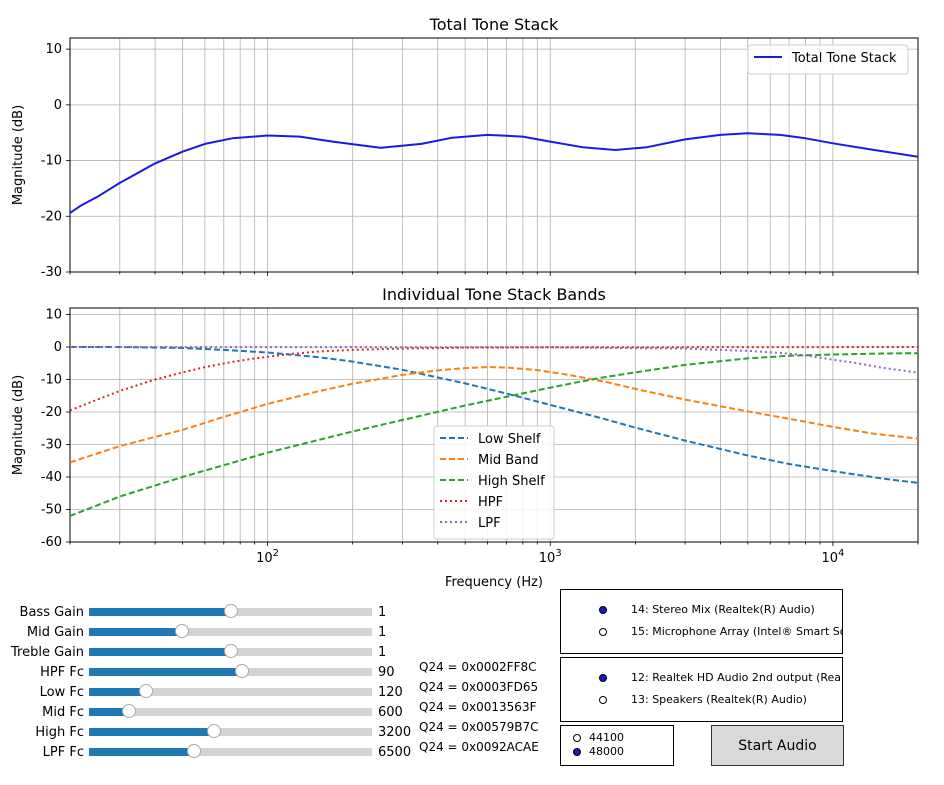 The width and height of the screenshot is (944, 785). I want to click on series-line-mid-band, so click(494, 415).